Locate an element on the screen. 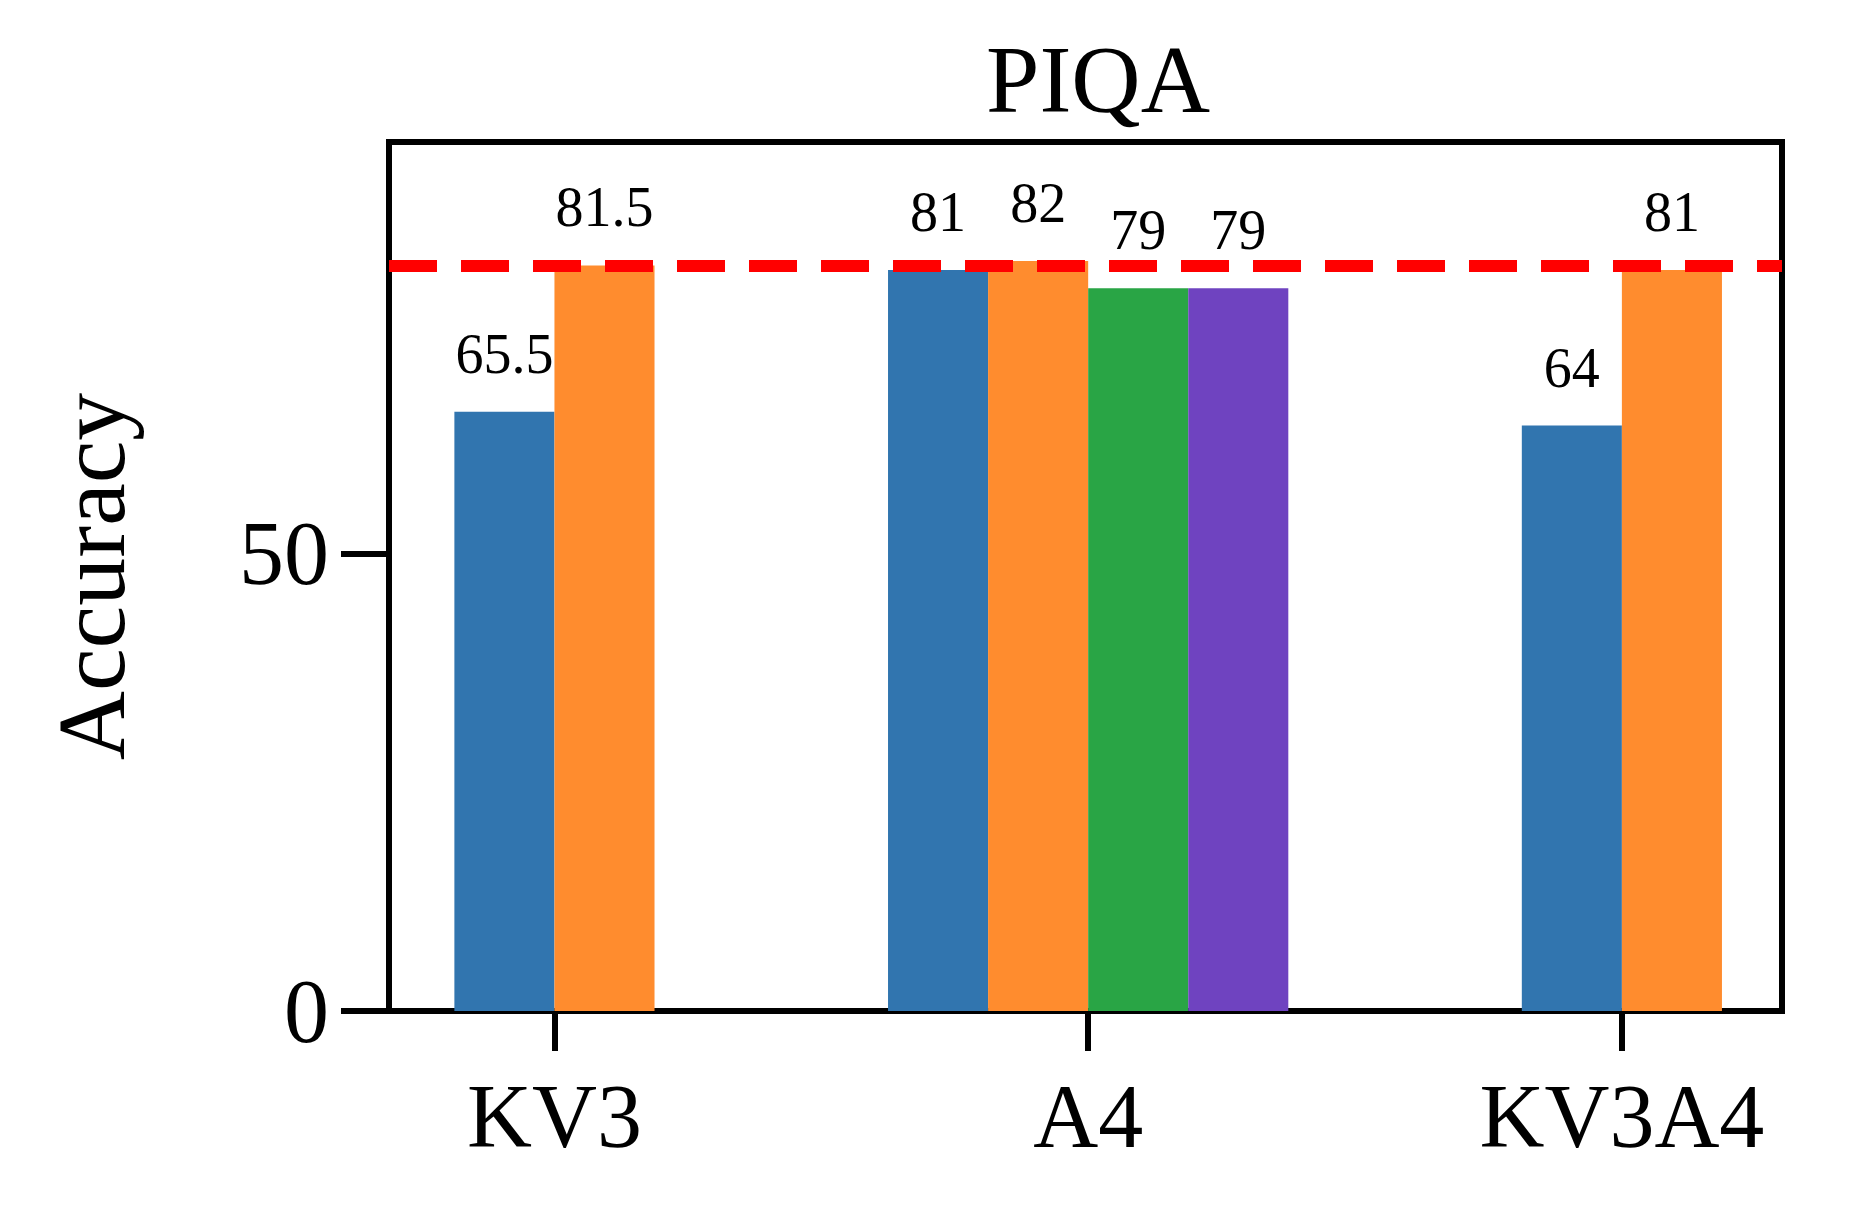  data-label: 65.5 is located at coordinates (504, 353).